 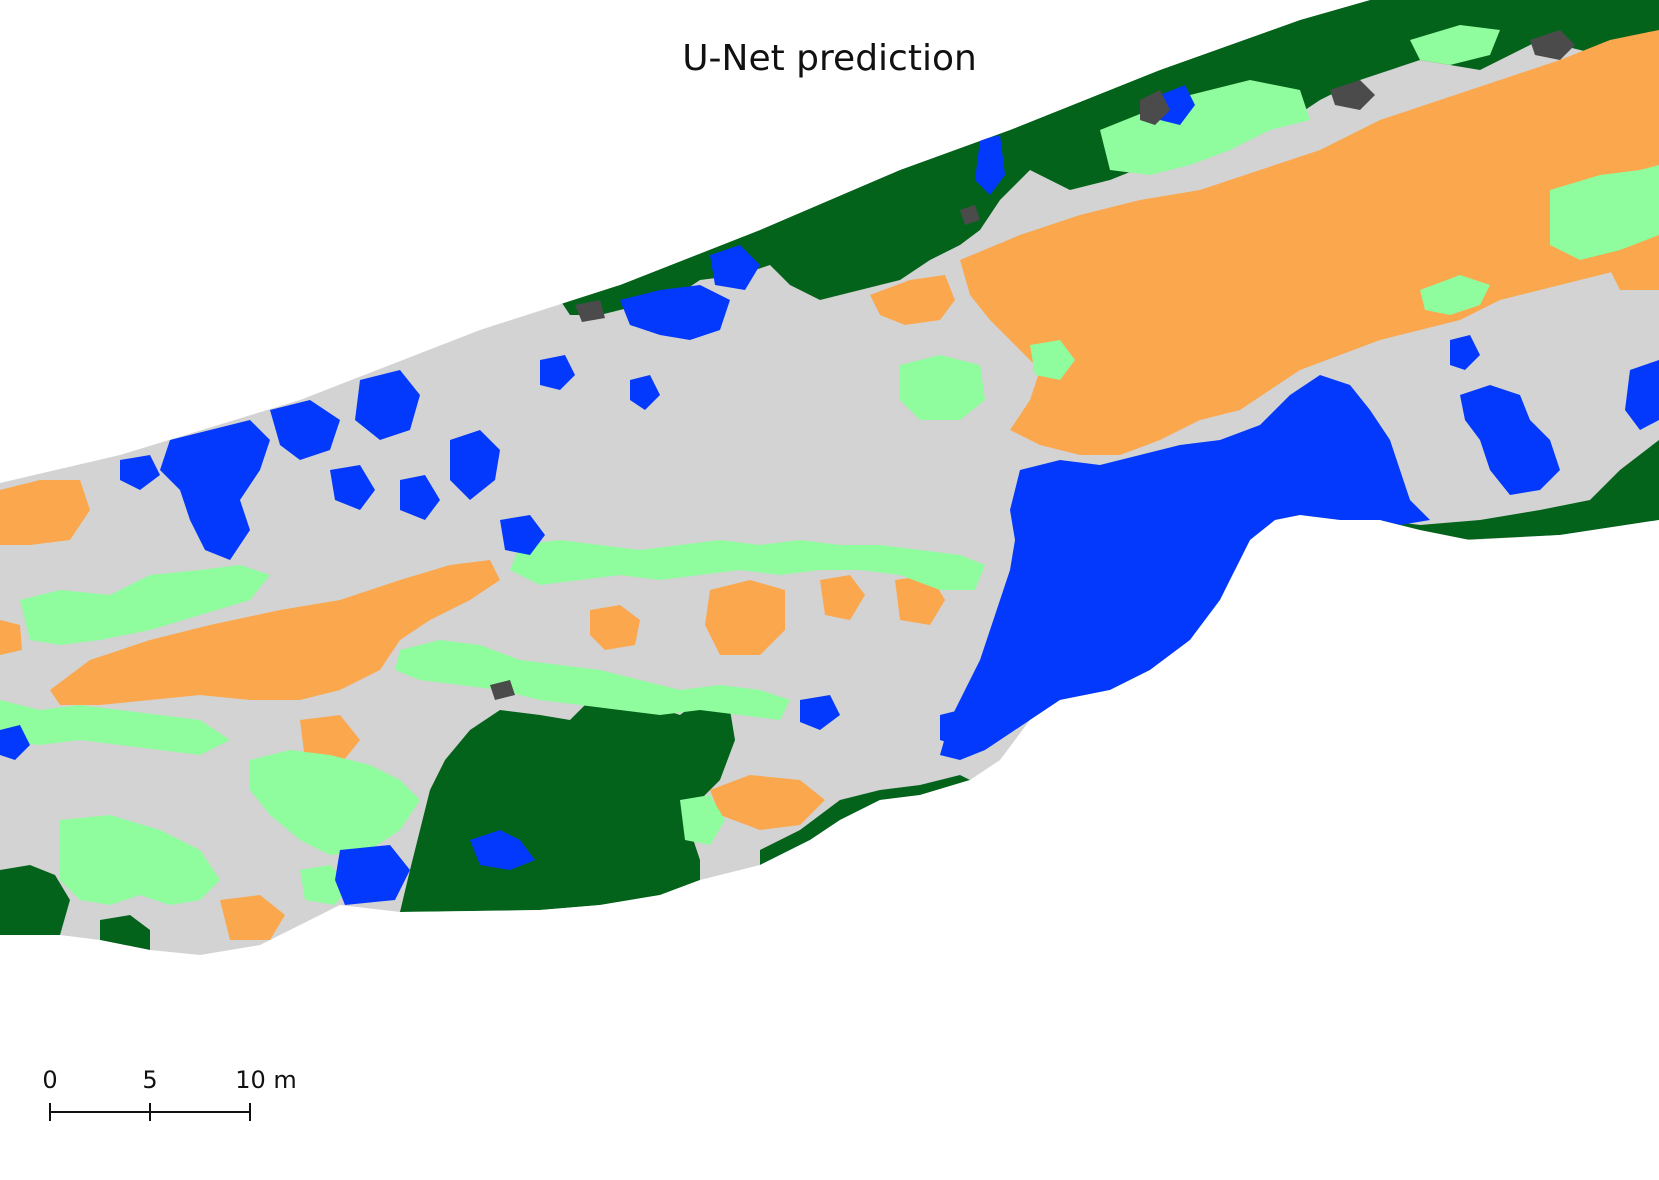 I want to click on scale-bar: 0 5 10 m, so click(x=169, y=1093).